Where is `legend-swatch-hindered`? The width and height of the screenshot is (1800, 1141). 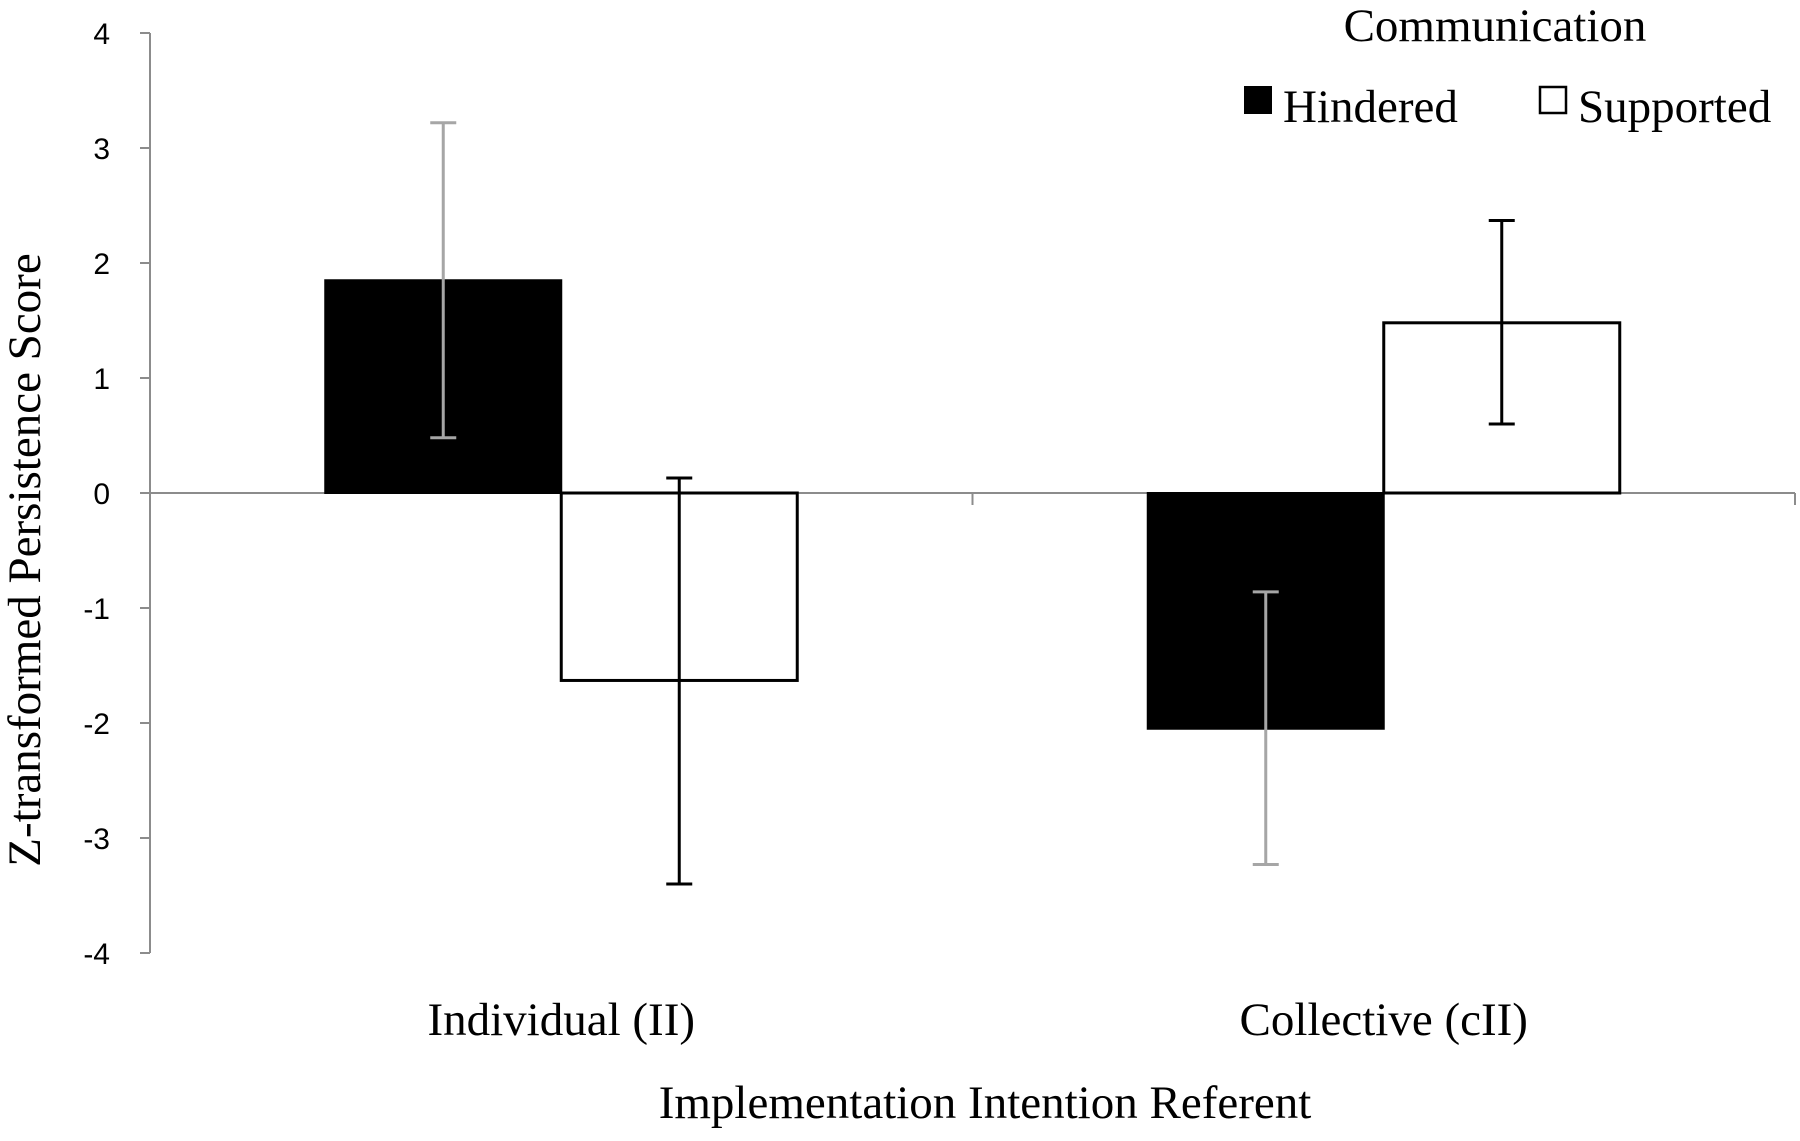 legend-swatch-hindered is located at coordinates (1258, 100).